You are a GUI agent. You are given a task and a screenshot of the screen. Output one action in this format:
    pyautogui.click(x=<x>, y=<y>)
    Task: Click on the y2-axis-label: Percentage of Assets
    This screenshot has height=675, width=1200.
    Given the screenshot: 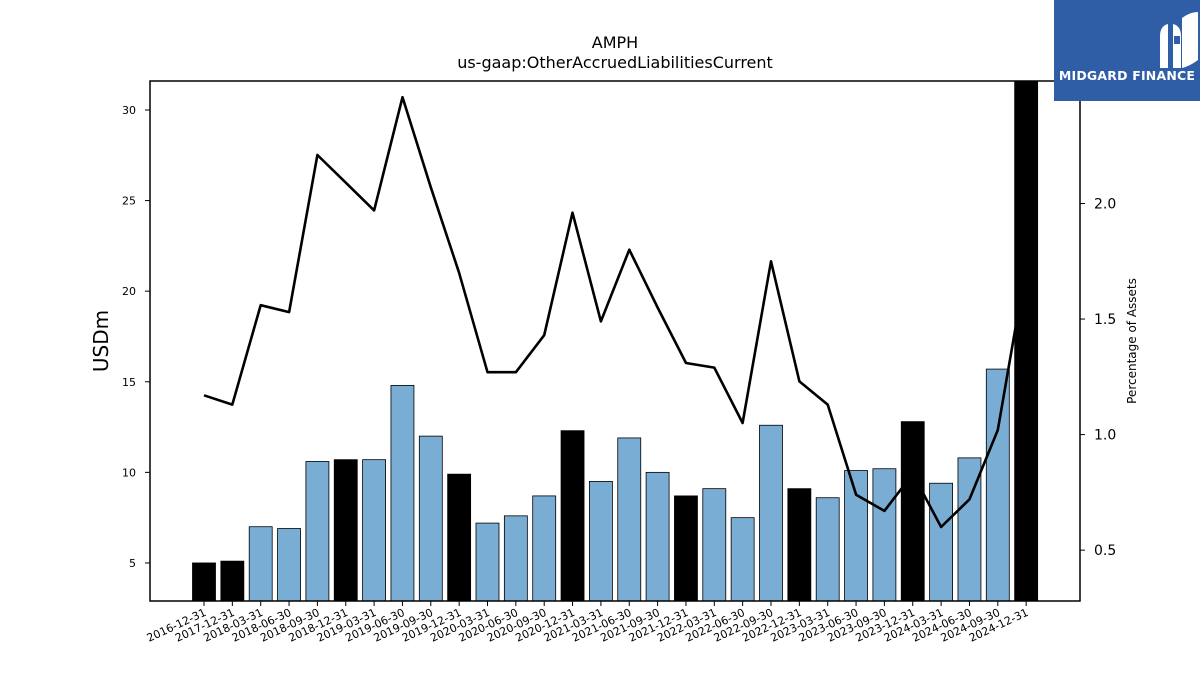 What is the action you would take?
    pyautogui.click(x=1132, y=341)
    